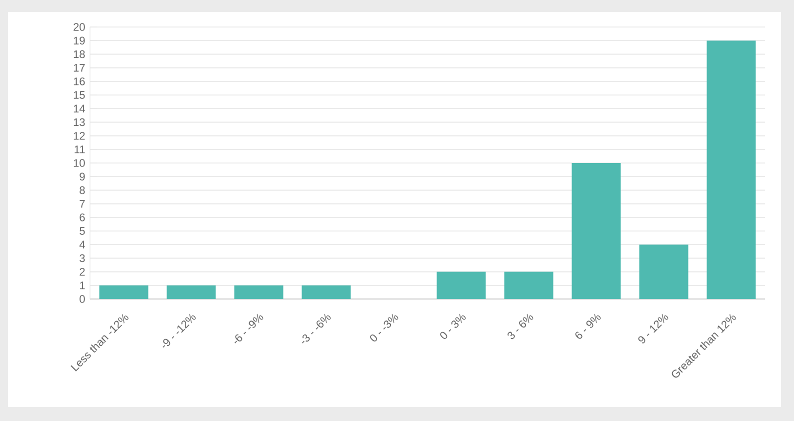 The image size is (794, 421). Describe the element at coordinates (79, 40) in the screenshot. I see `y-tick-label: 19` at that location.